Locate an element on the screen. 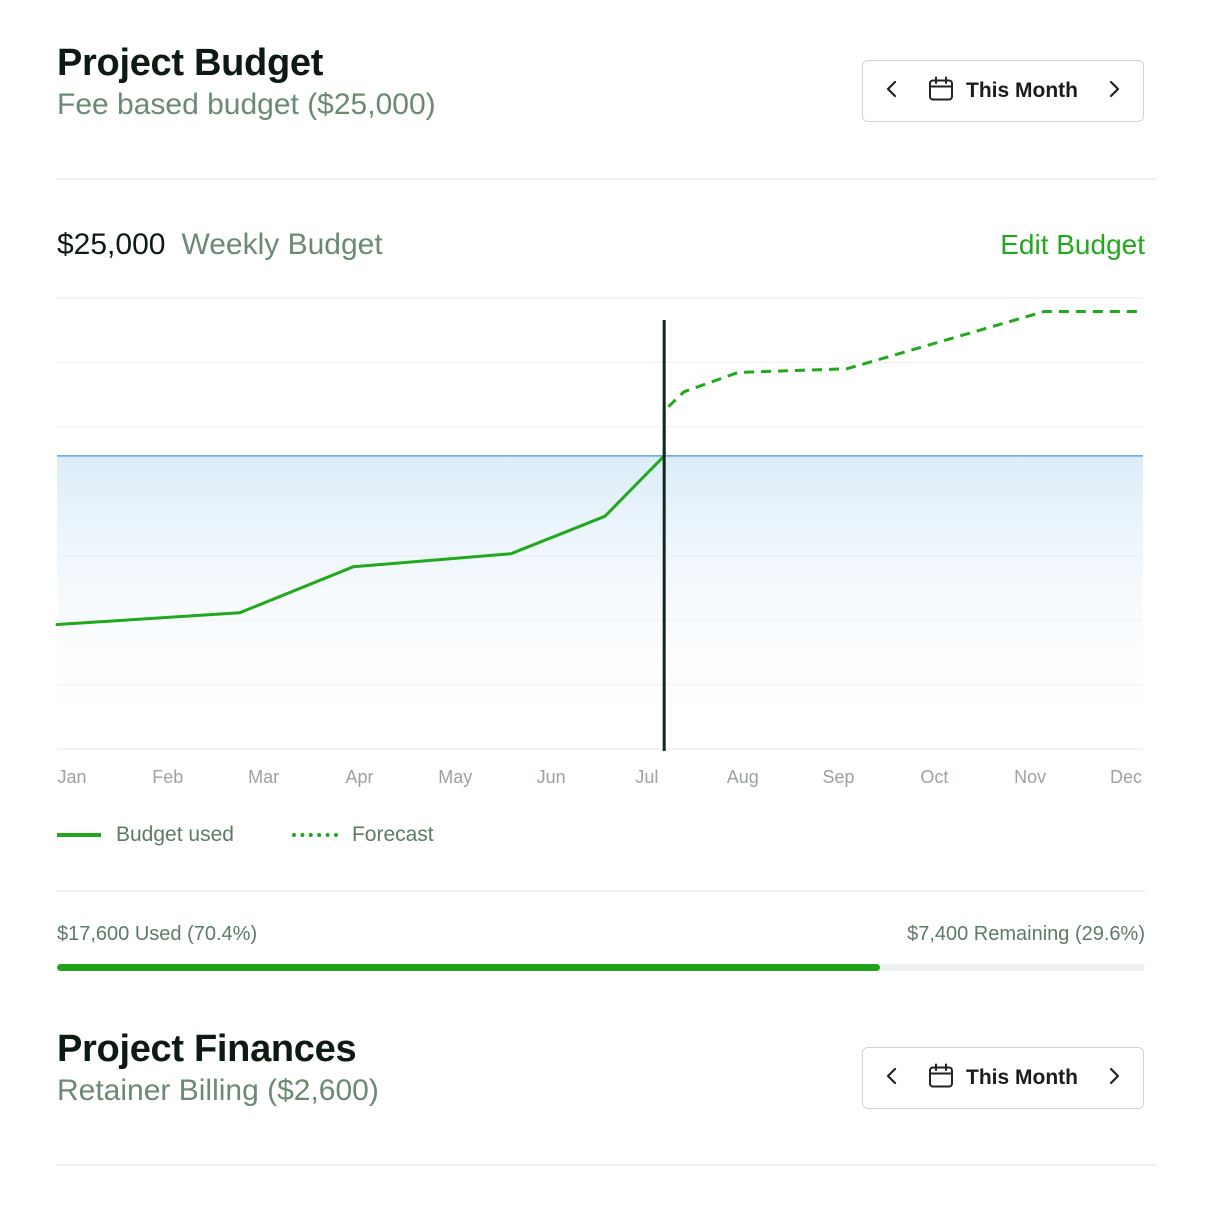 This screenshot has height=1212, width=1212. x-tick-label: Jun is located at coordinates (551, 777).